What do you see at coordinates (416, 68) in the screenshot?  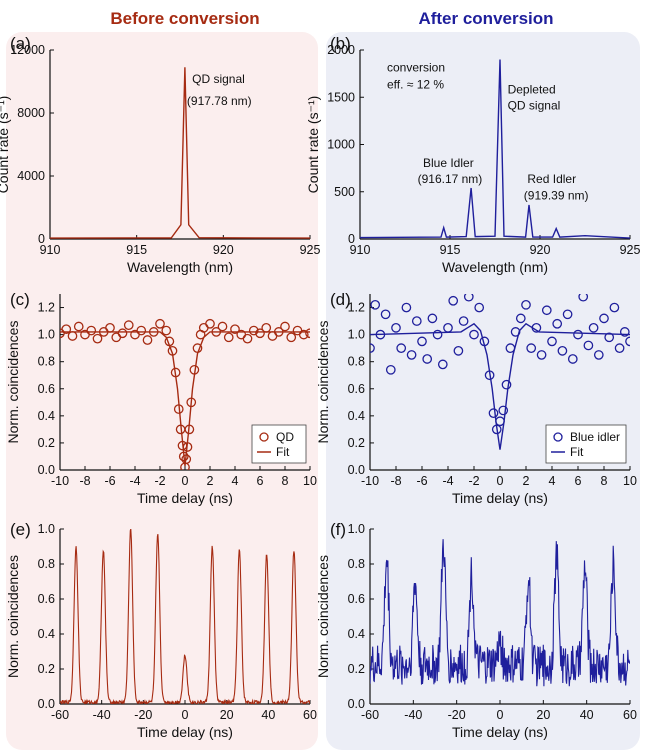 I see `annotation: conversion` at bounding box center [416, 68].